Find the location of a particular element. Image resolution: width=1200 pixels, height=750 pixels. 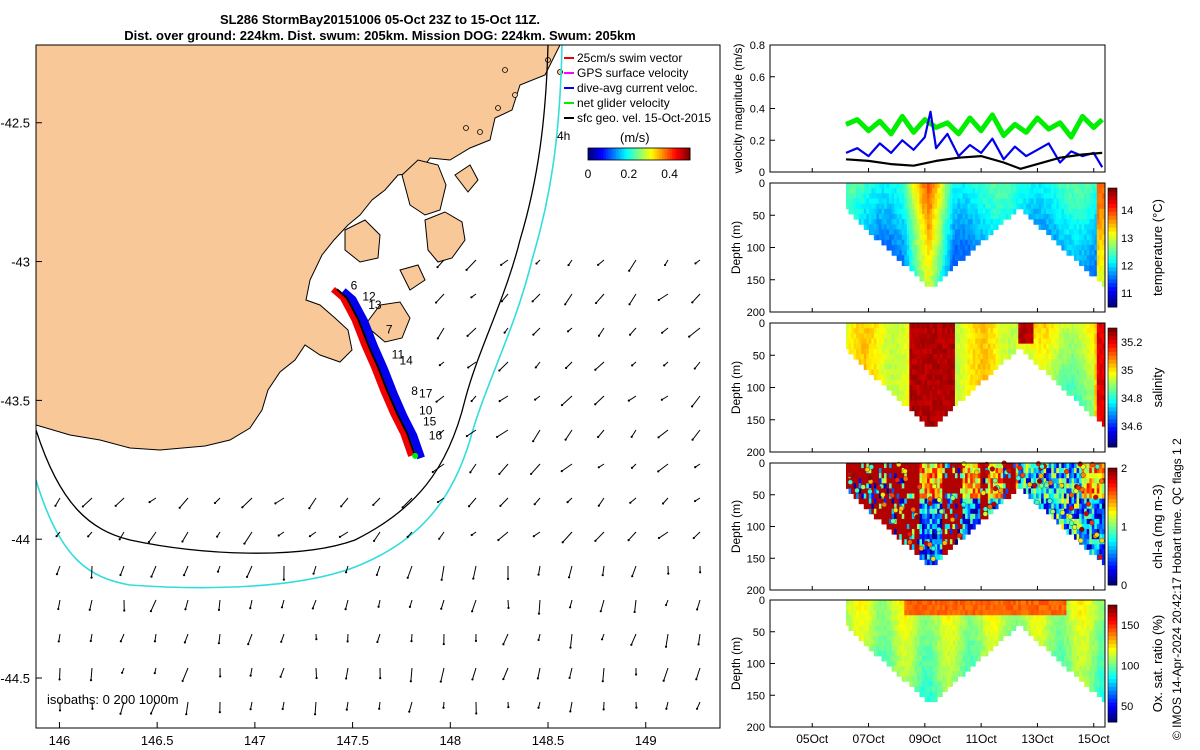

colorbar-cell is located at coordinates (633, 154).